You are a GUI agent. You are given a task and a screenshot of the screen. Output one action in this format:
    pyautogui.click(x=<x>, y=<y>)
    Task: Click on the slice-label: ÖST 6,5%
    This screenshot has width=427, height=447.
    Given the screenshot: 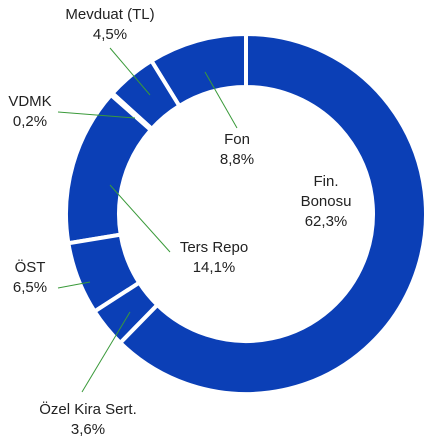 What is the action you would take?
    pyautogui.click(x=30, y=278)
    